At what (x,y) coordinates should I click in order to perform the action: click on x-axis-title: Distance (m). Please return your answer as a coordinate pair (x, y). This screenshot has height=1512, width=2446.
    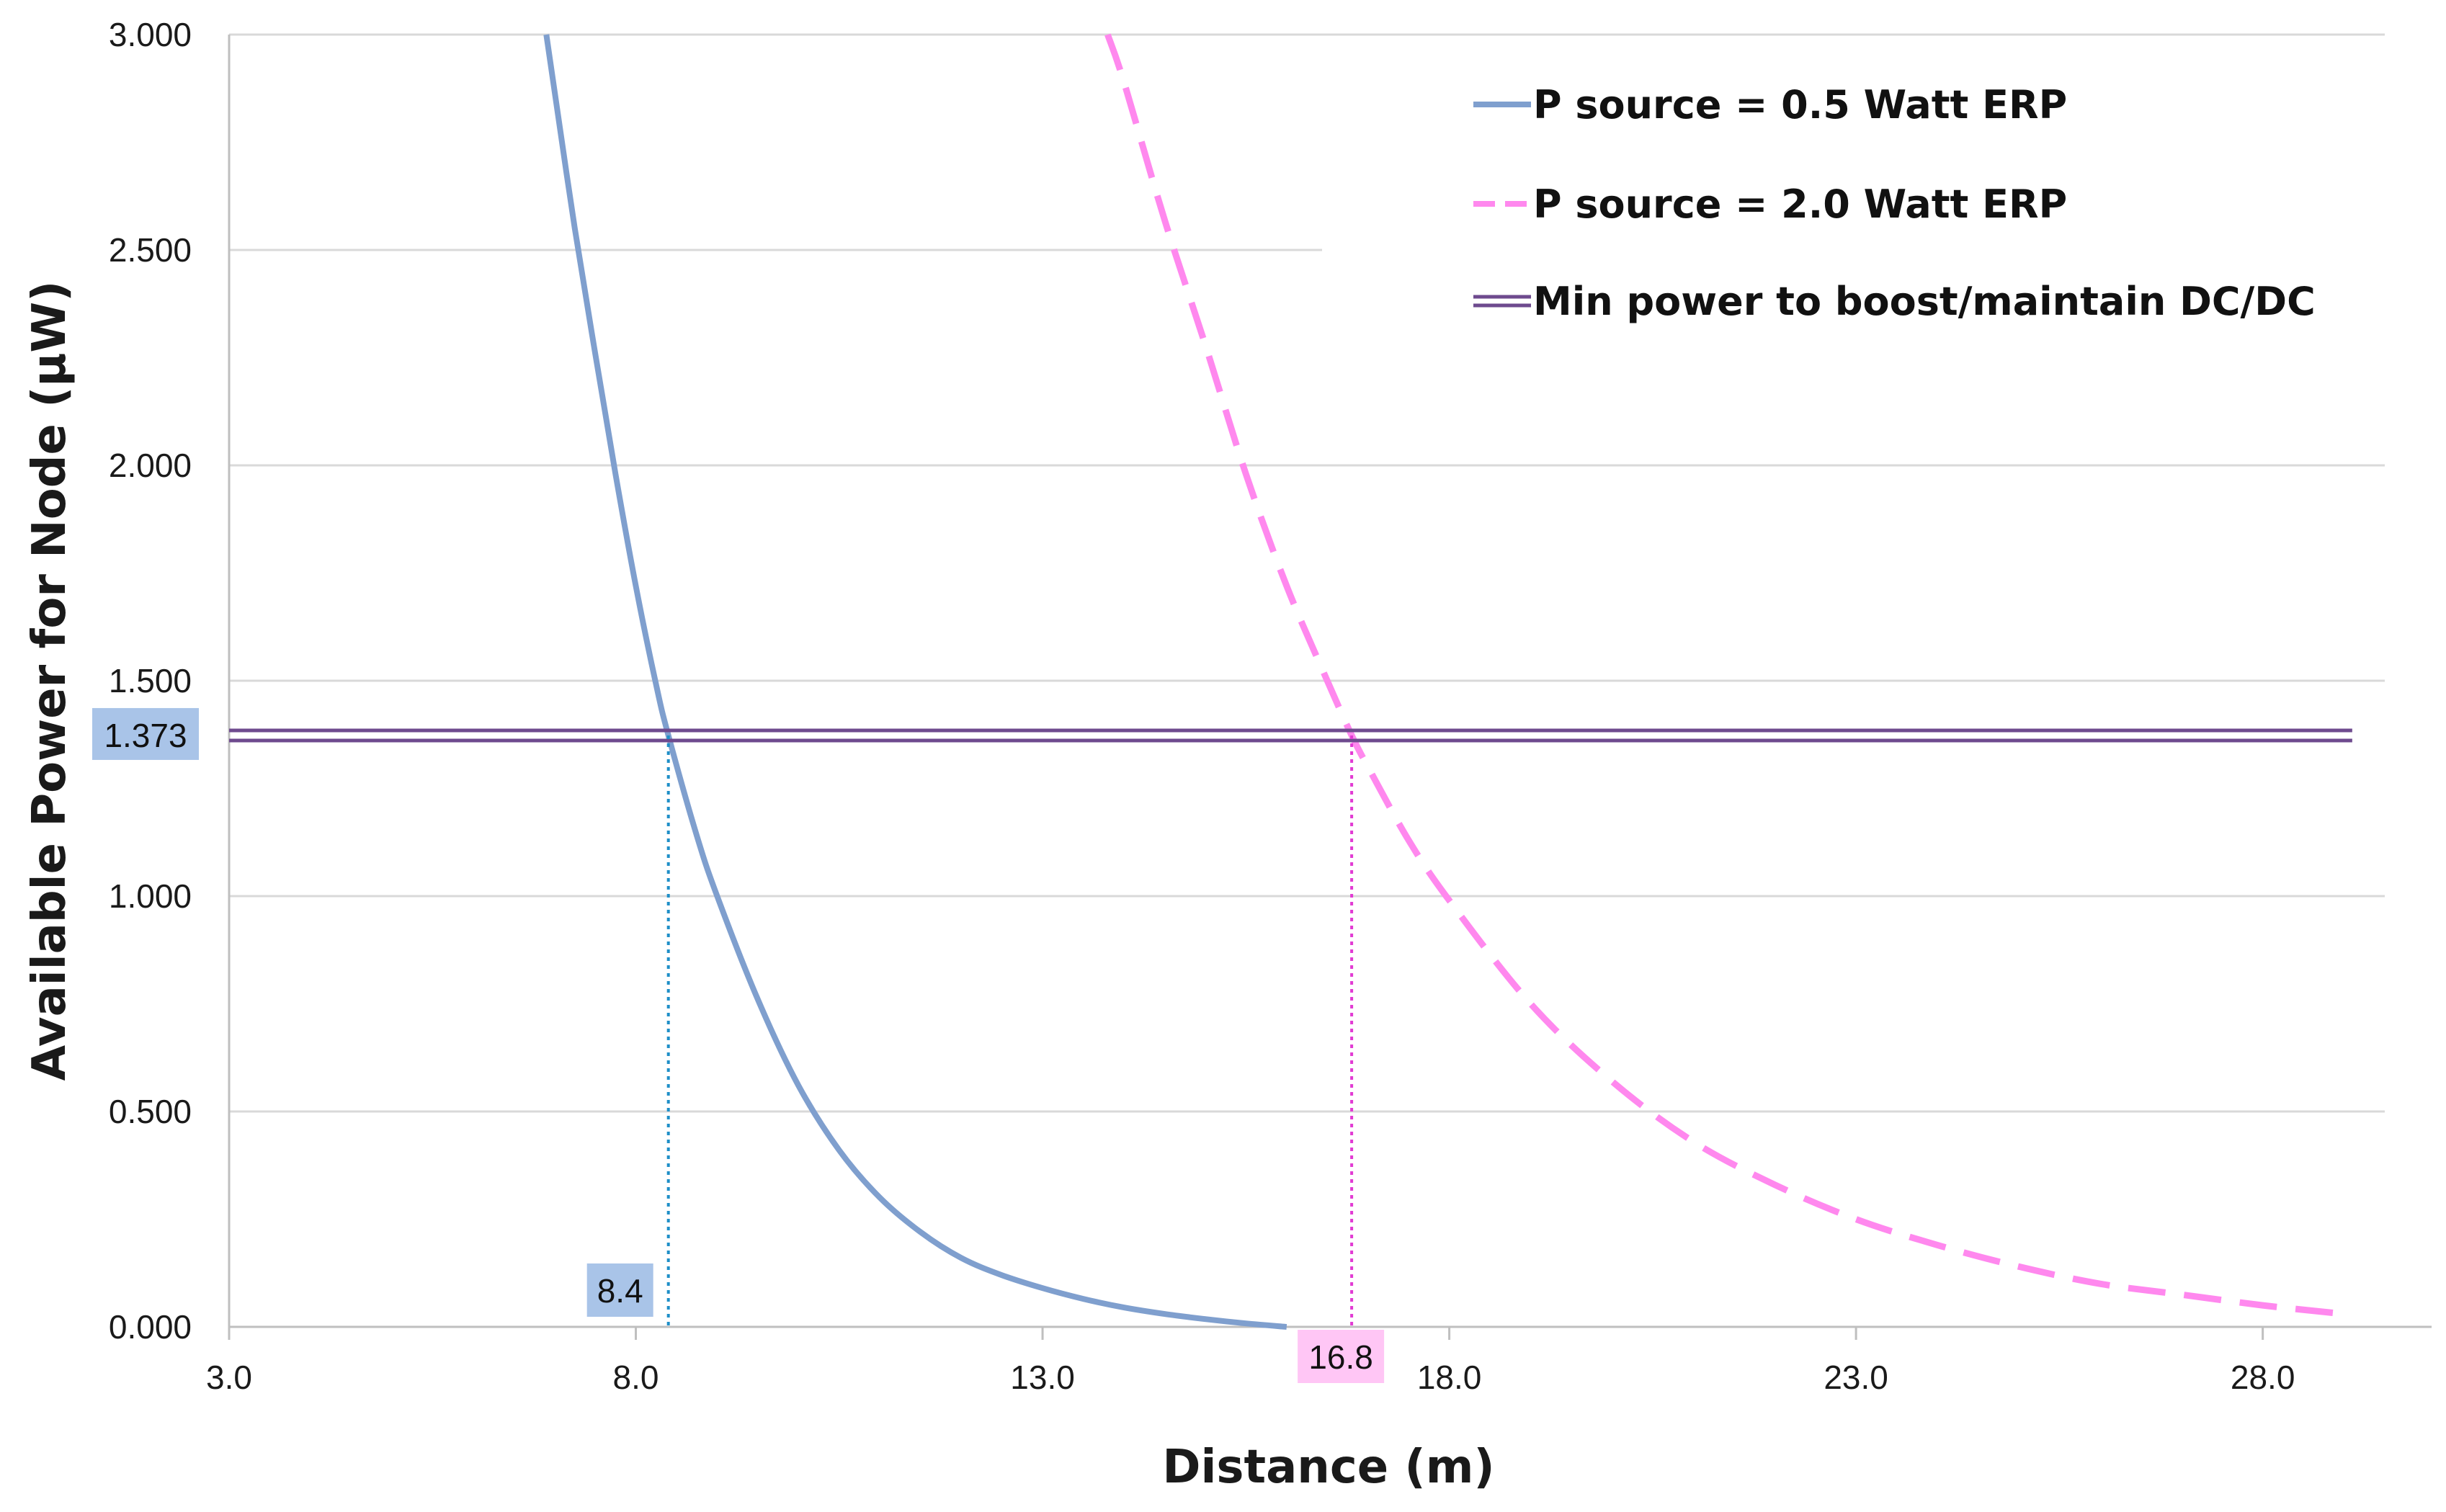
    Looking at the image, I should click on (1328, 1467).